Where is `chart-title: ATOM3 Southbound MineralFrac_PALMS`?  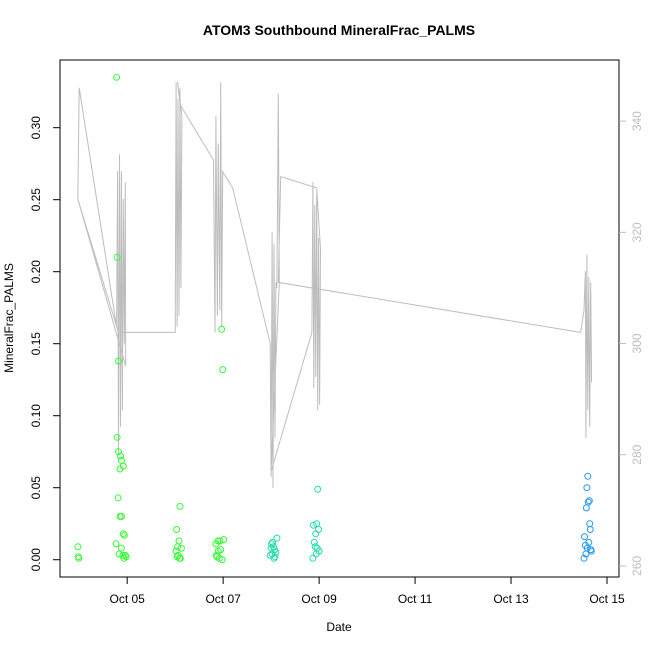
chart-title: ATOM3 Southbound MineralFrac_PALMS is located at coordinates (339, 30).